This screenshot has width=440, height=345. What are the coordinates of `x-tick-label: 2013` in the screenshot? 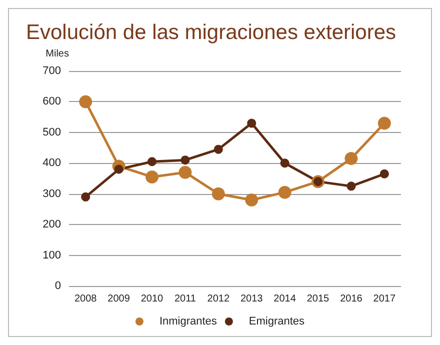 It's located at (252, 299).